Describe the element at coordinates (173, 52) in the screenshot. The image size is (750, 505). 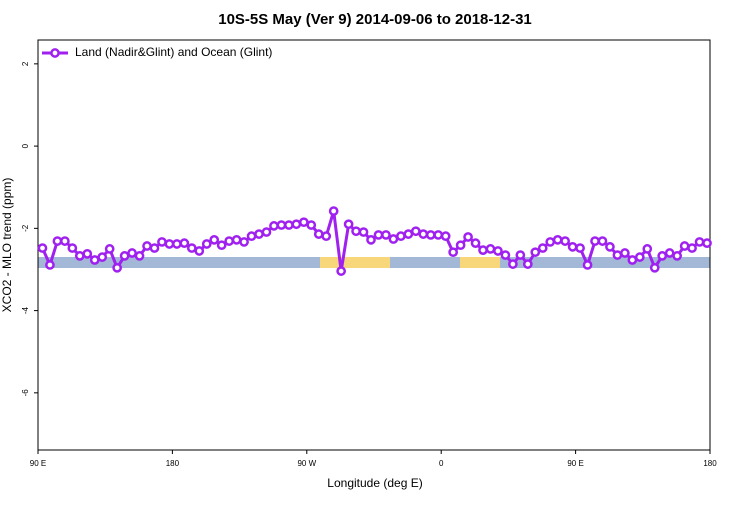
I see `legend-label: Land (Nadir&Glint) and Ocean (Glint)` at that location.